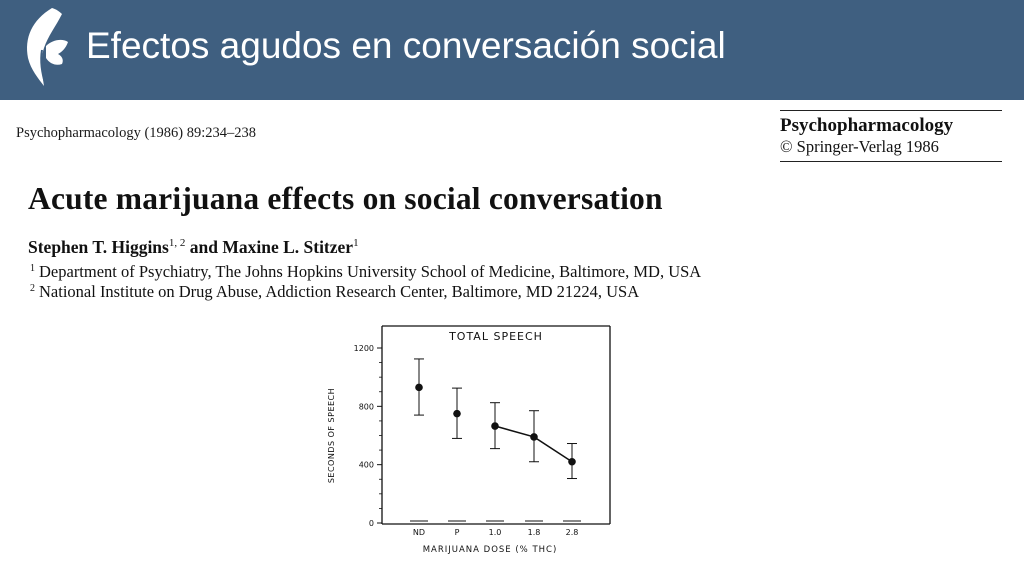 This screenshot has width=1024, height=576. Describe the element at coordinates (356, 243) in the screenshot. I see `author-affiliation-mark: 1` at that location.